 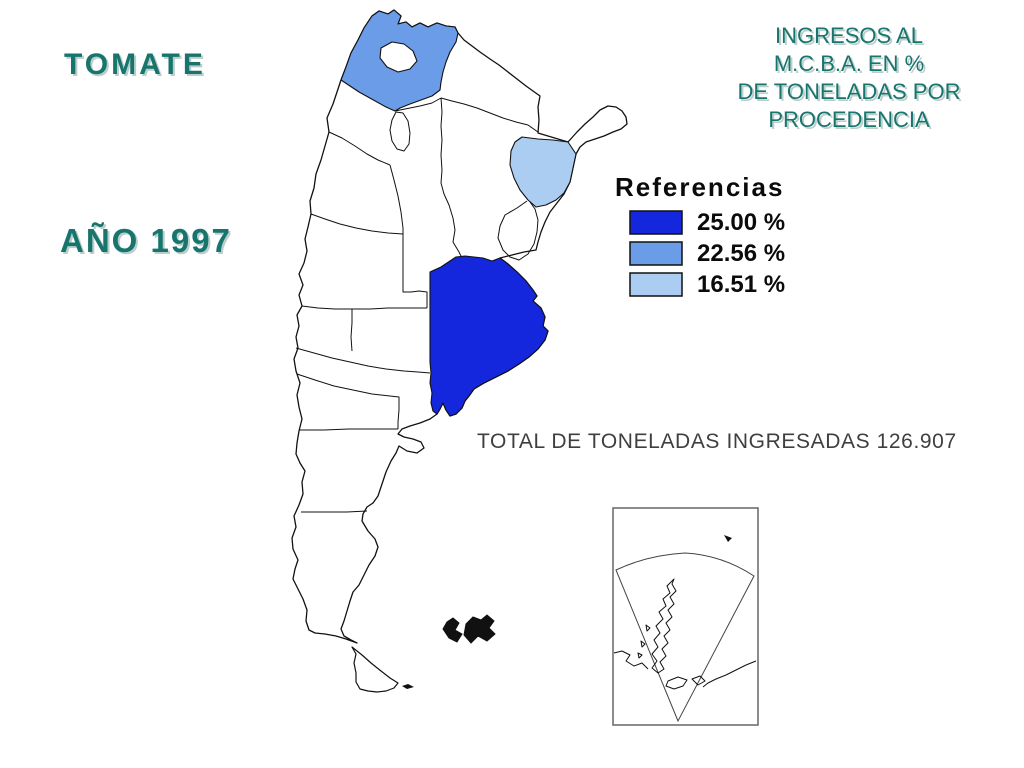 I want to click on legend-row: 16.51 %, so click(x=707, y=284).